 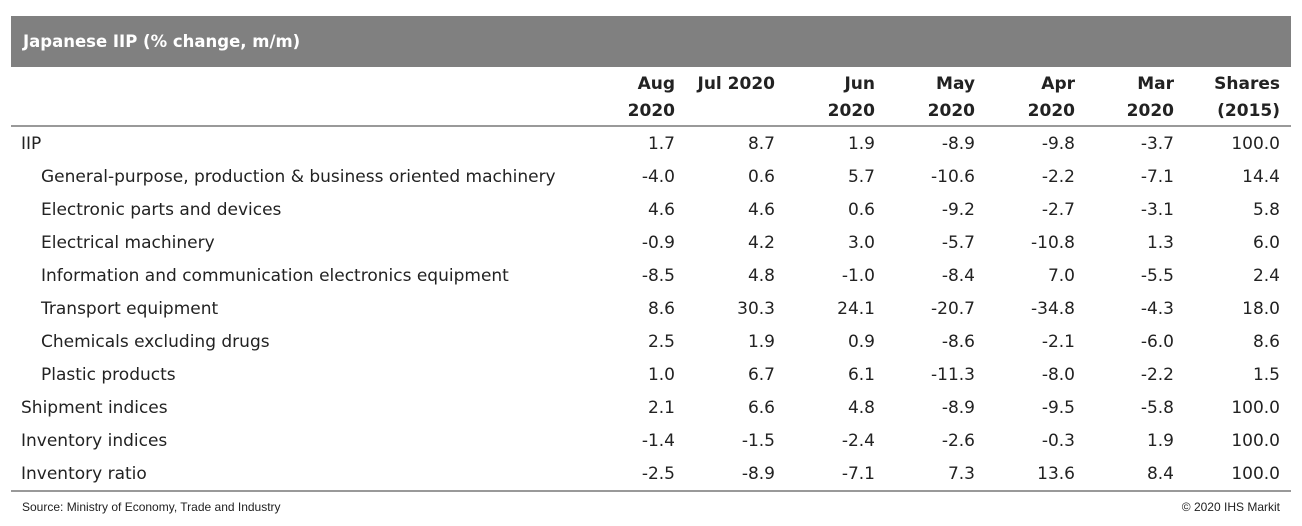 I want to click on value-cell: -3.7, so click(x=1157, y=143).